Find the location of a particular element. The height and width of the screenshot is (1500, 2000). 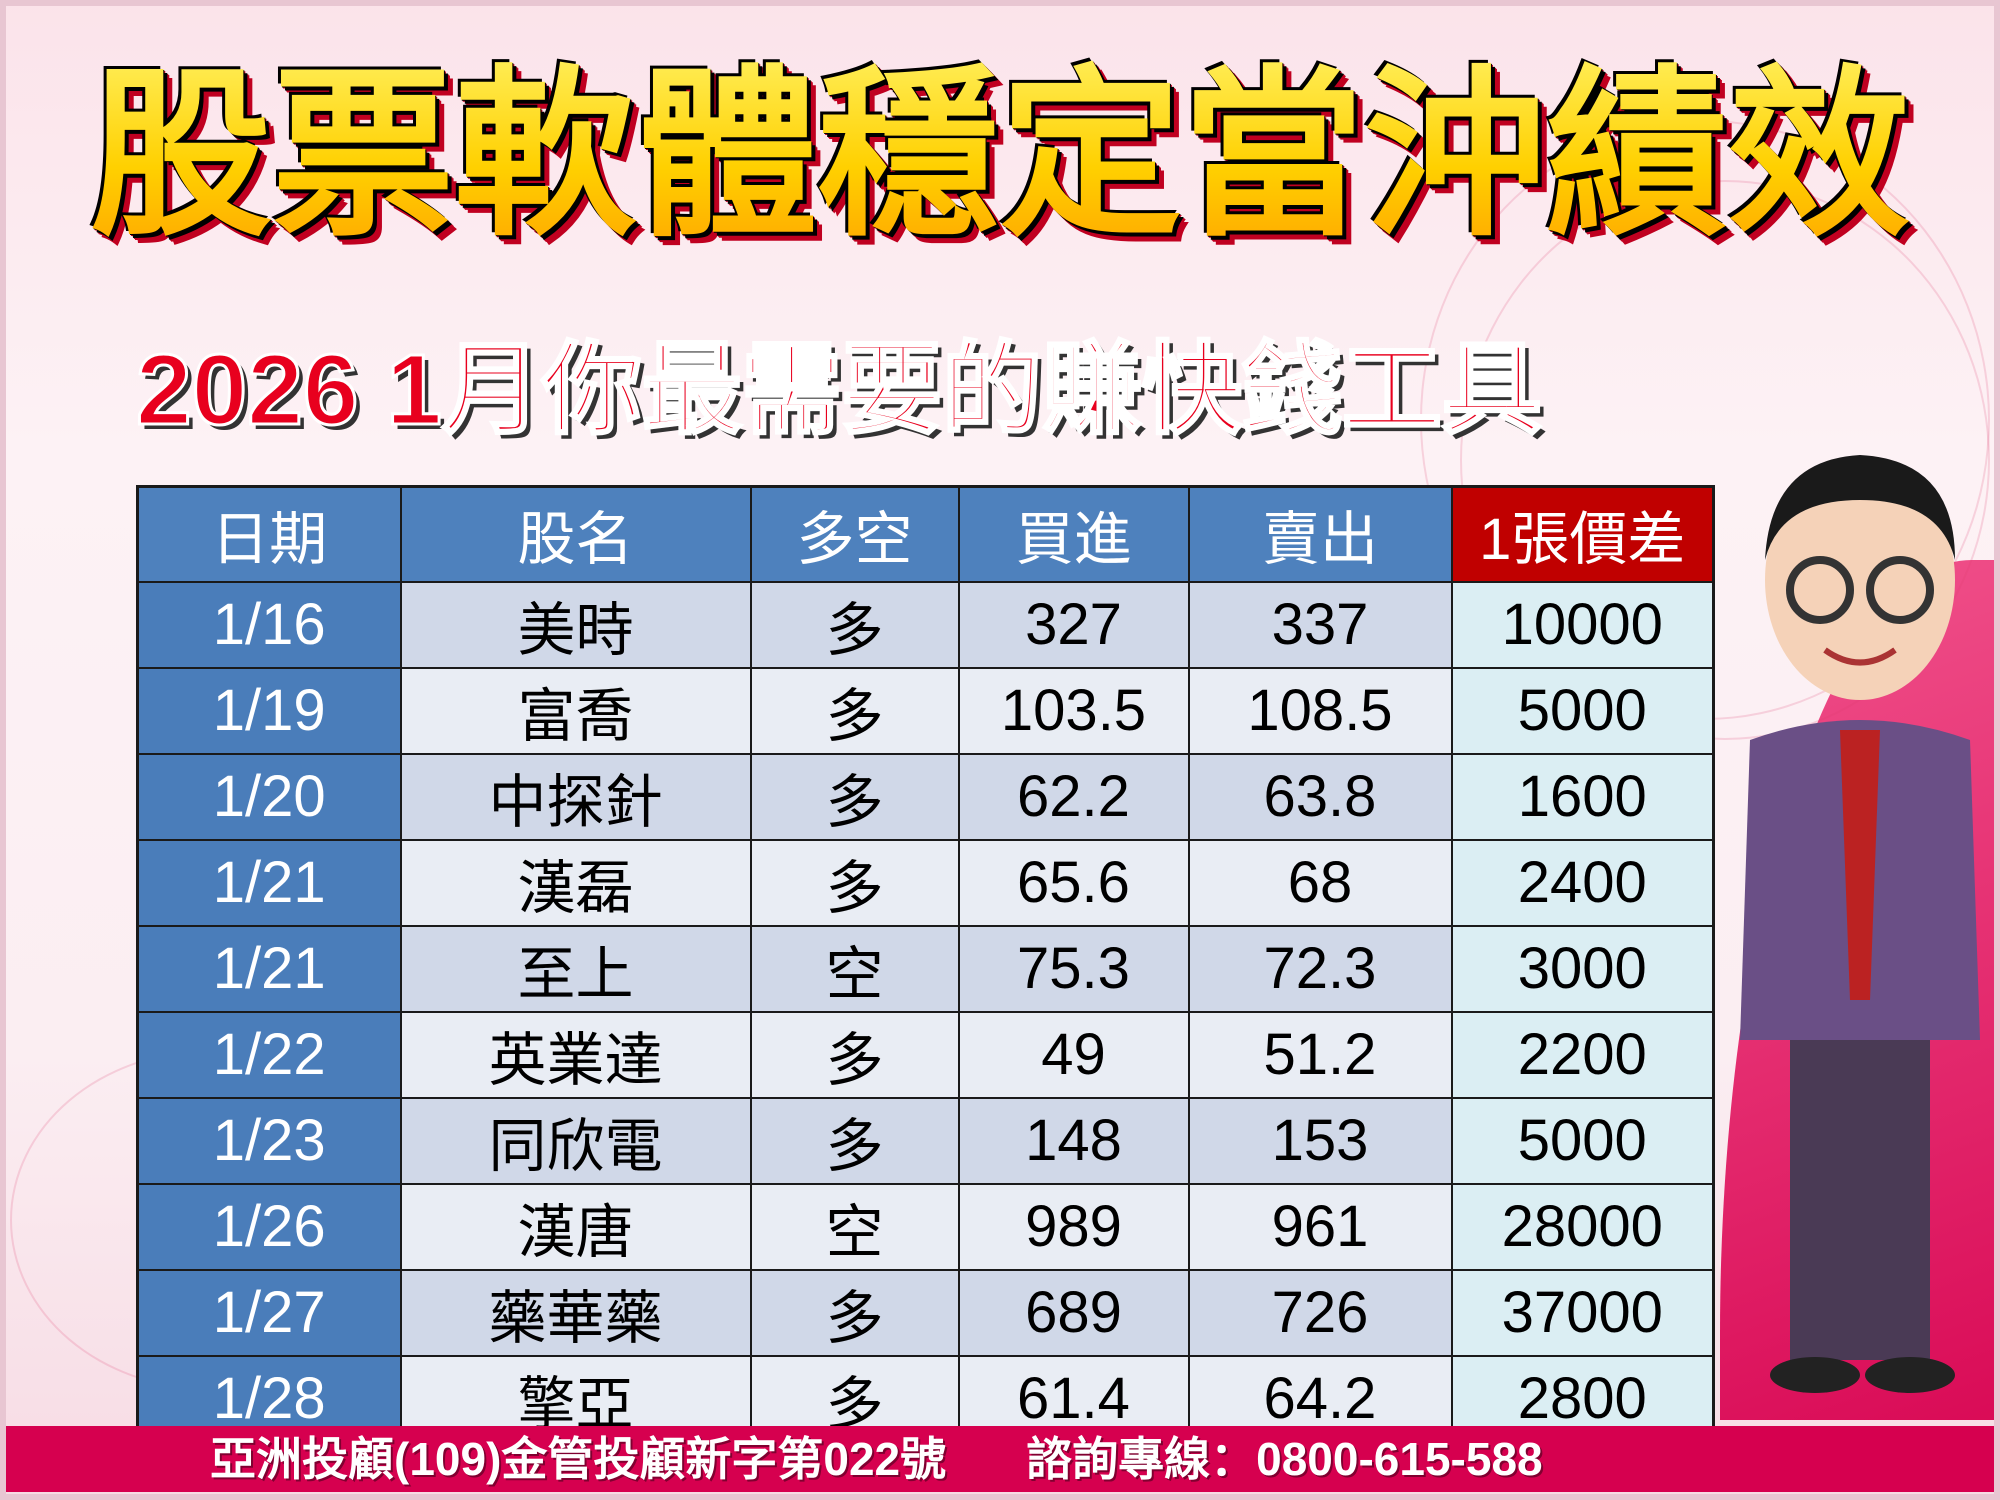

table-row: 1/19 富喬多 103.5 108.5 5000 is located at coordinates (925, 710).